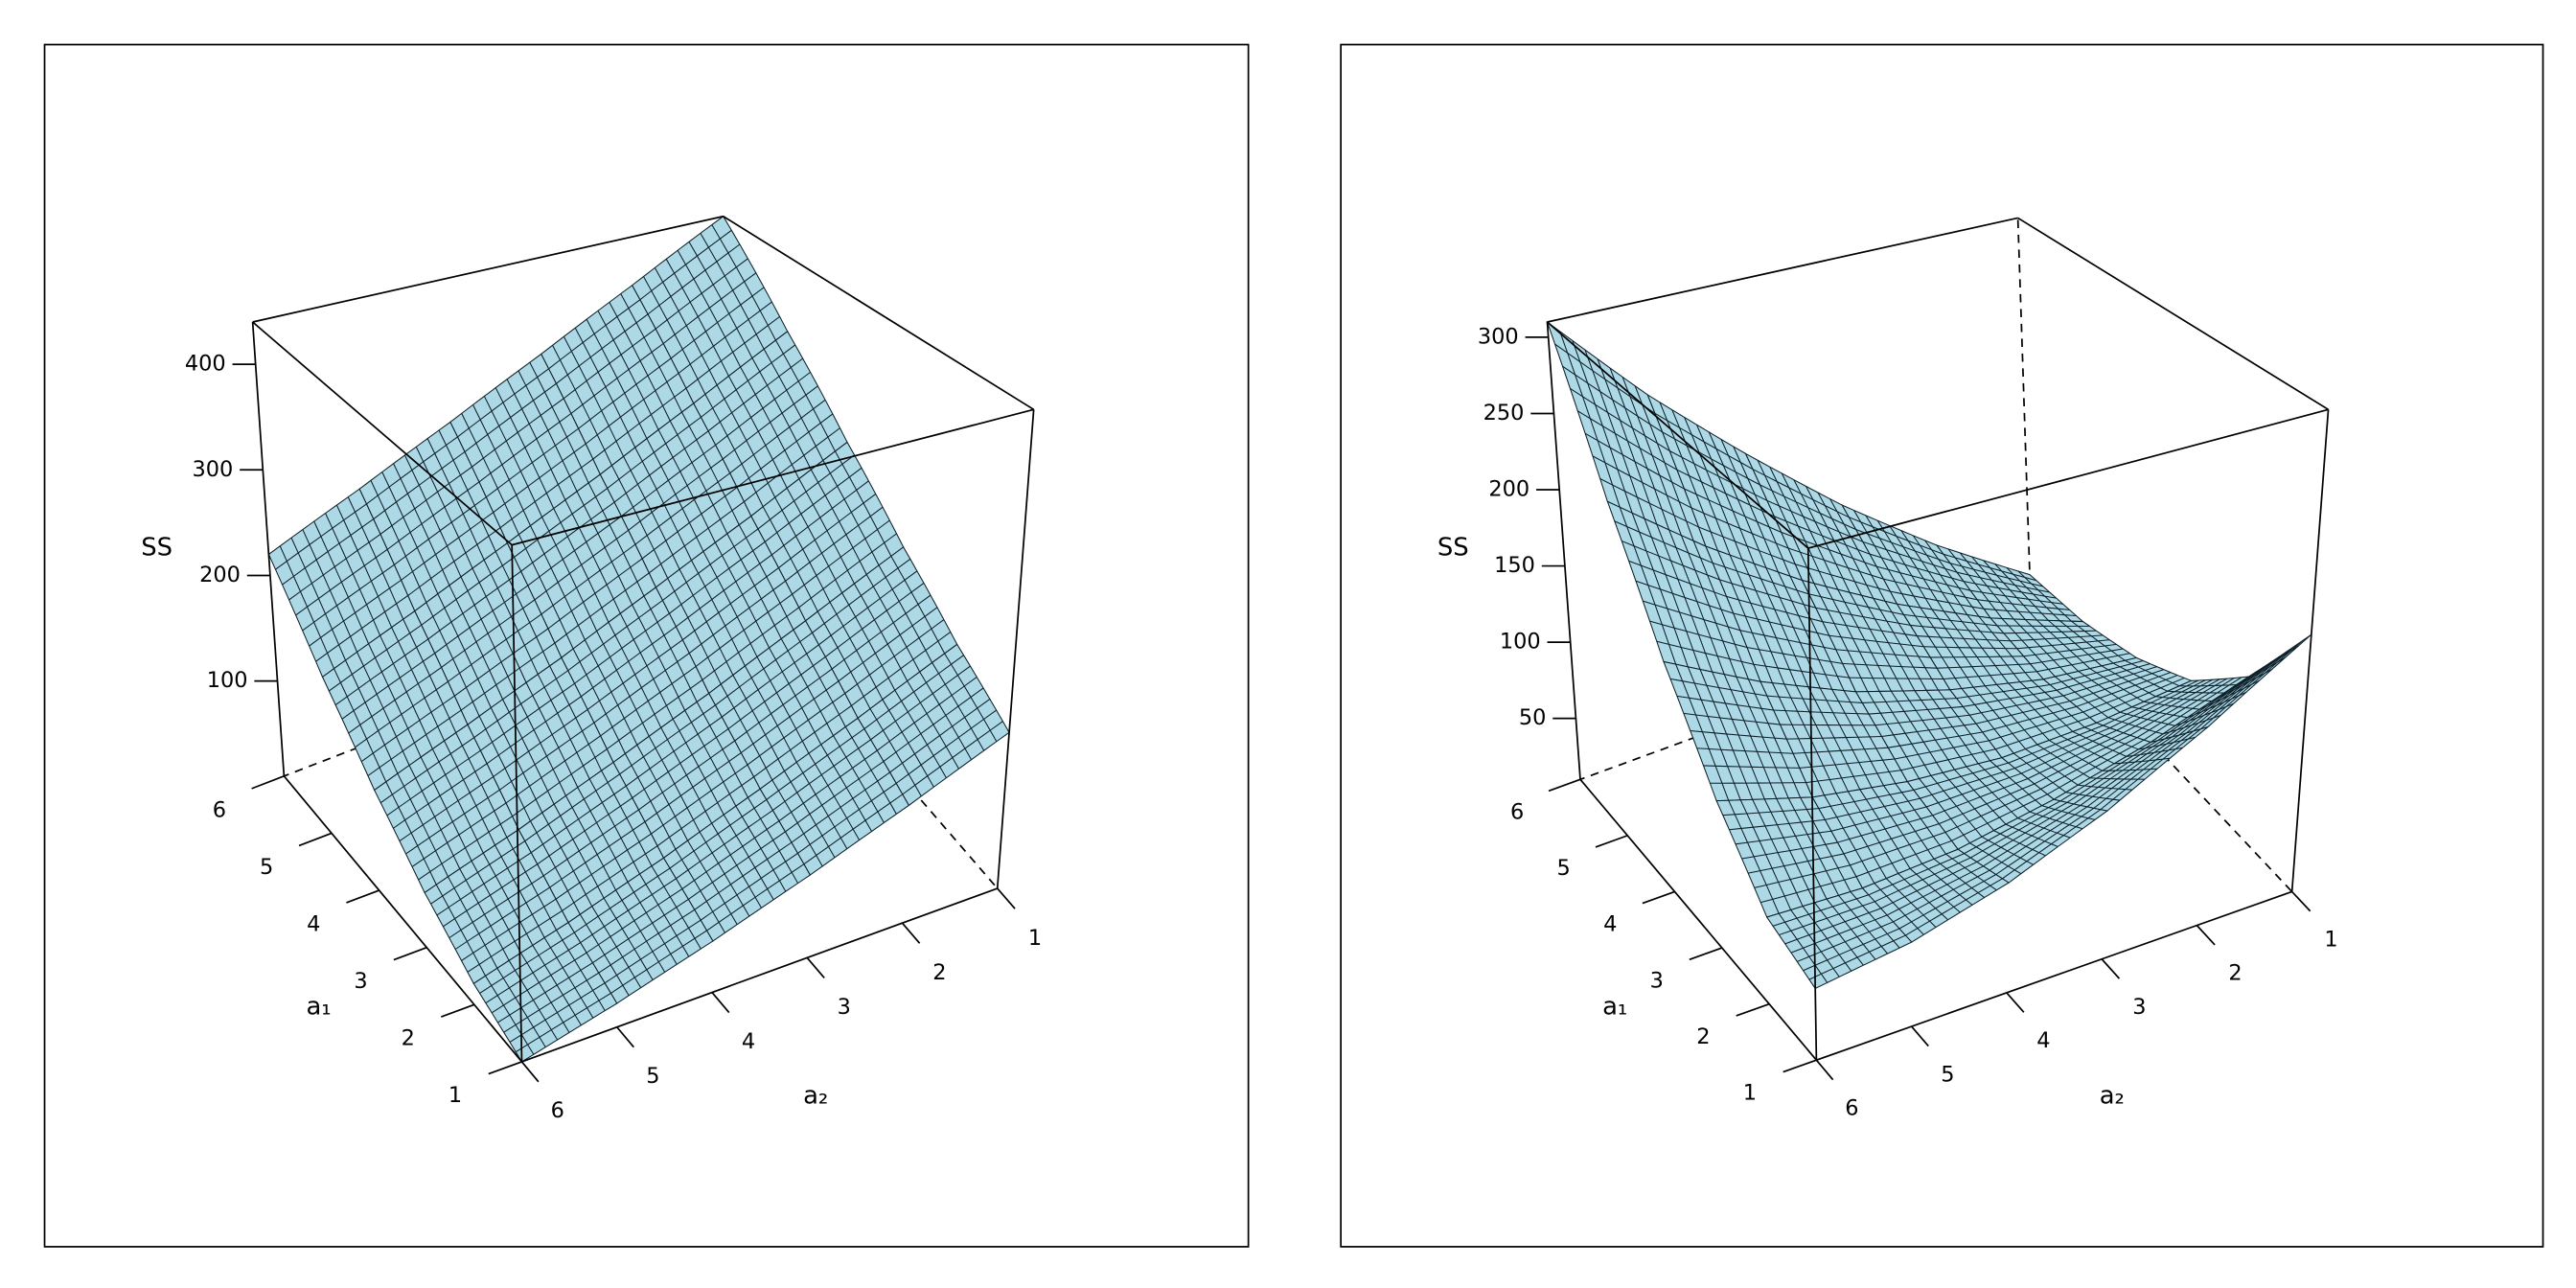 The height and width of the screenshot is (1288, 2576). I want to click on y-tick-label: 3, so click(844, 1008).